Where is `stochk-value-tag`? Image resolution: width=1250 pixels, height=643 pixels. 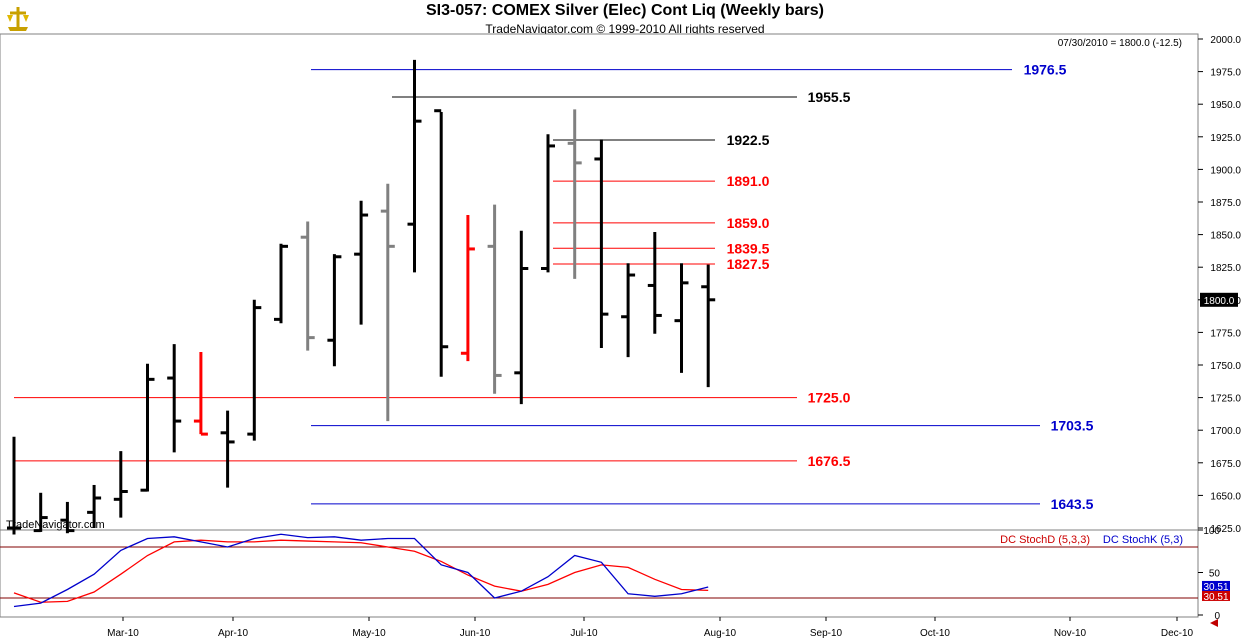 stochk-value-tag is located at coordinates (1216, 585).